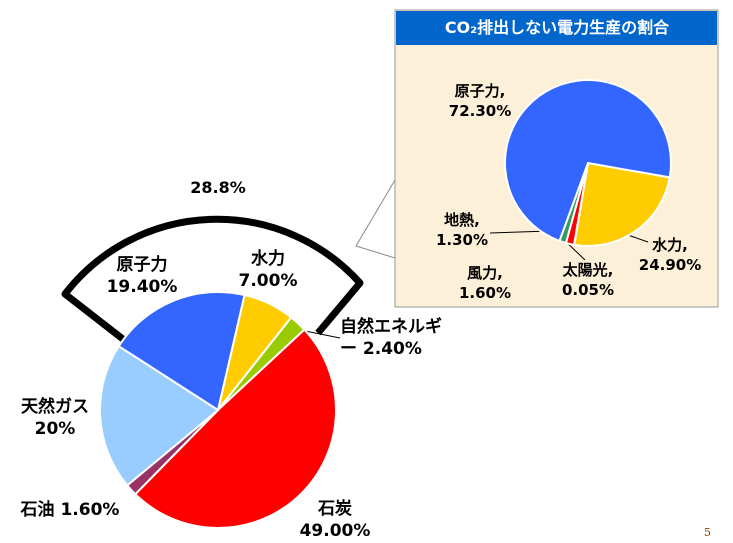 This screenshot has height=543, width=733. Describe the element at coordinates (480, 111) in the screenshot. I see `value-label: 72.30%` at that location.